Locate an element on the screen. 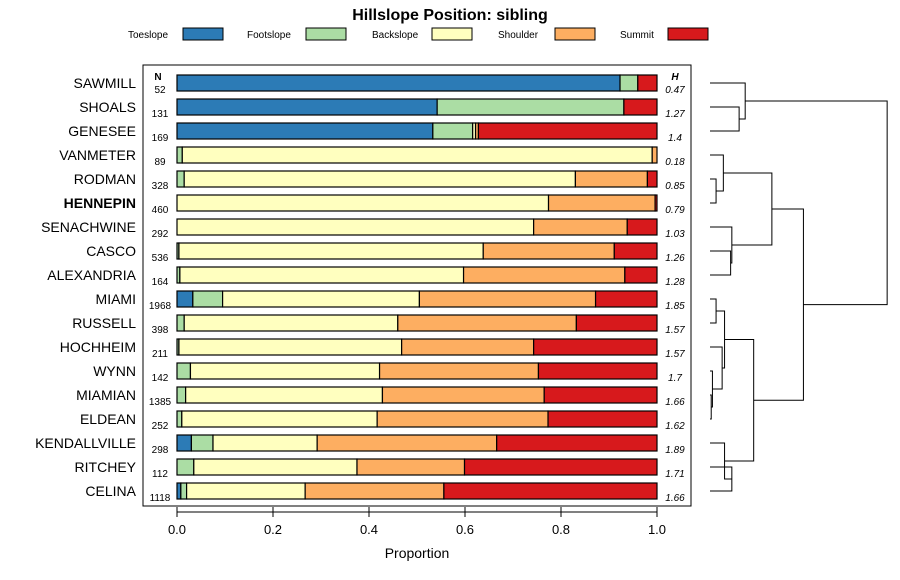 The image size is (900, 580). bar-segment-ritchey-summit is located at coordinates (560, 467).